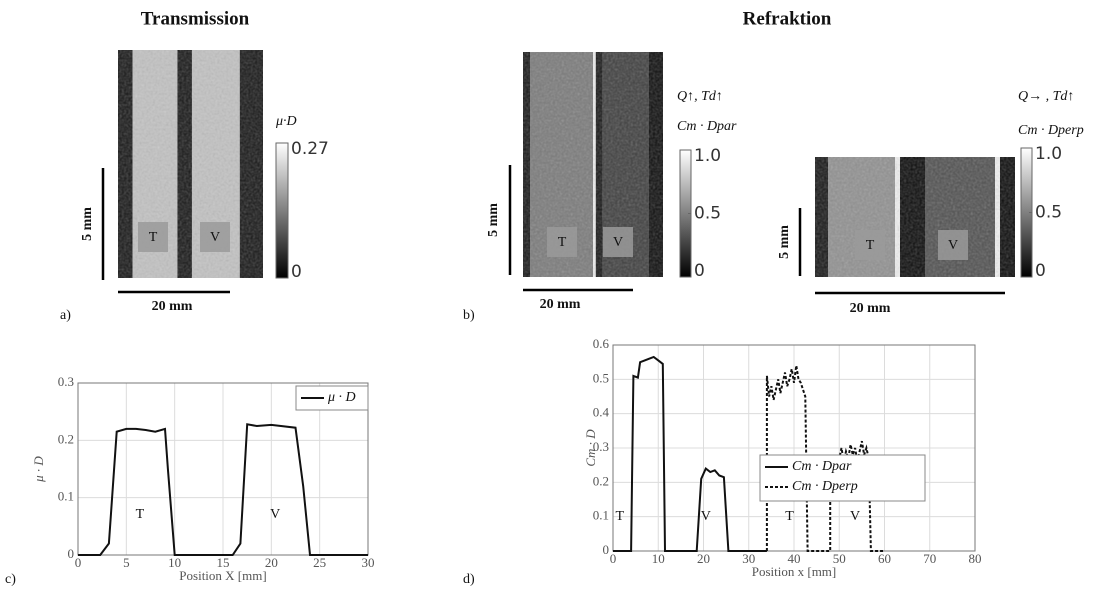  I want to click on panel-label: a), so click(65, 315).